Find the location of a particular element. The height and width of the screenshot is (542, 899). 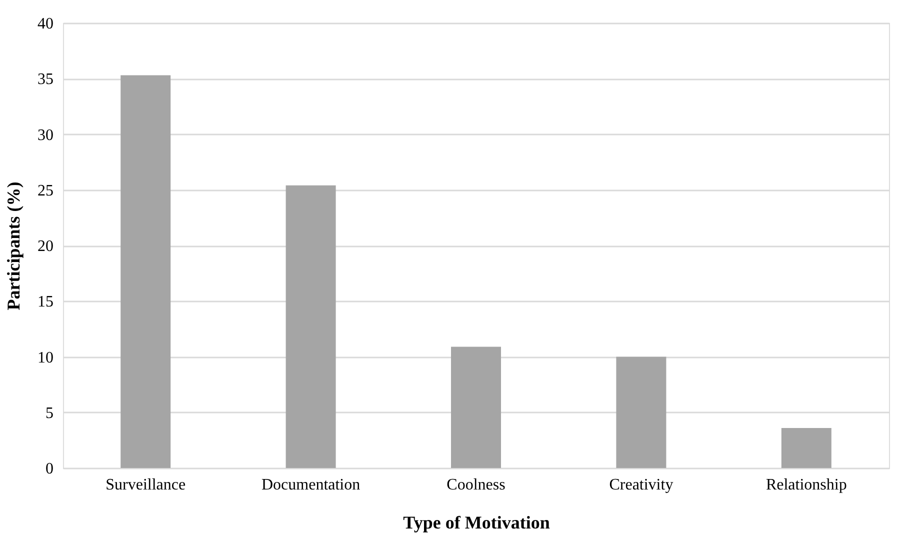

y-tick-label: 30 is located at coordinates (46, 135).